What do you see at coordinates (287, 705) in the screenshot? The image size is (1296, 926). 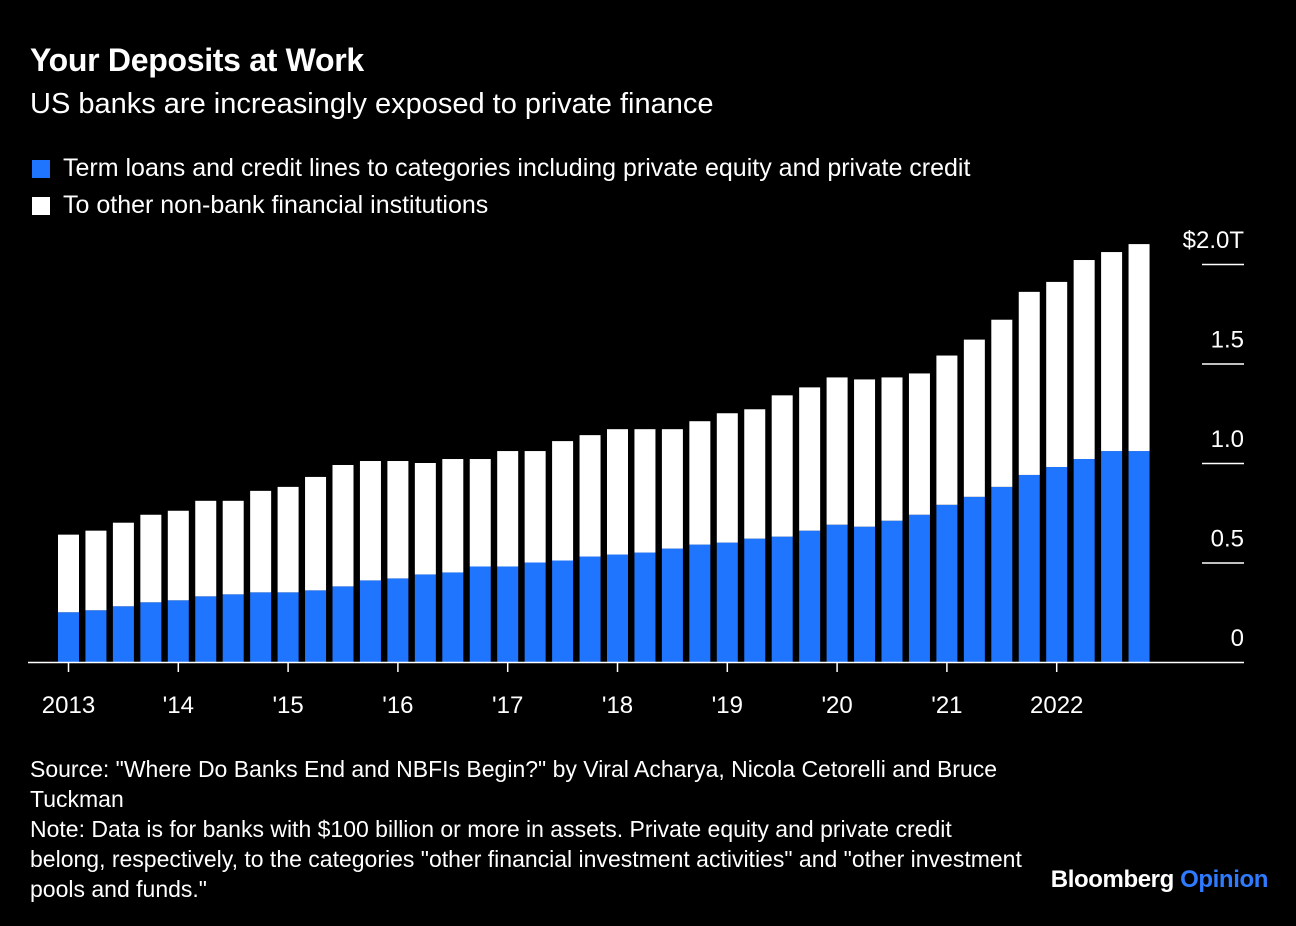 I see `x-tick-label-8: '15` at bounding box center [287, 705].